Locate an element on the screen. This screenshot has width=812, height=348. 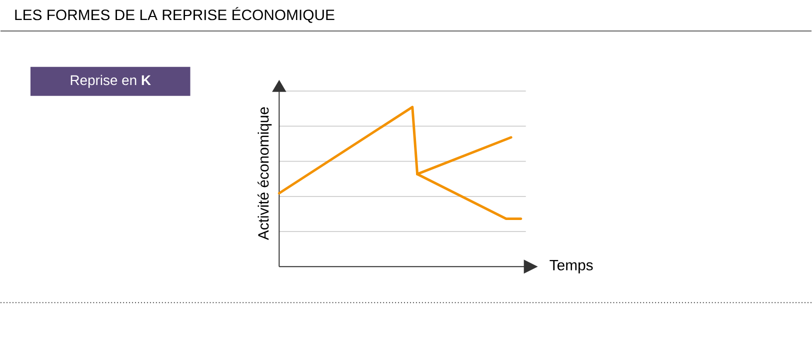
y-axis-title: Activité économique is located at coordinates (265, 173).